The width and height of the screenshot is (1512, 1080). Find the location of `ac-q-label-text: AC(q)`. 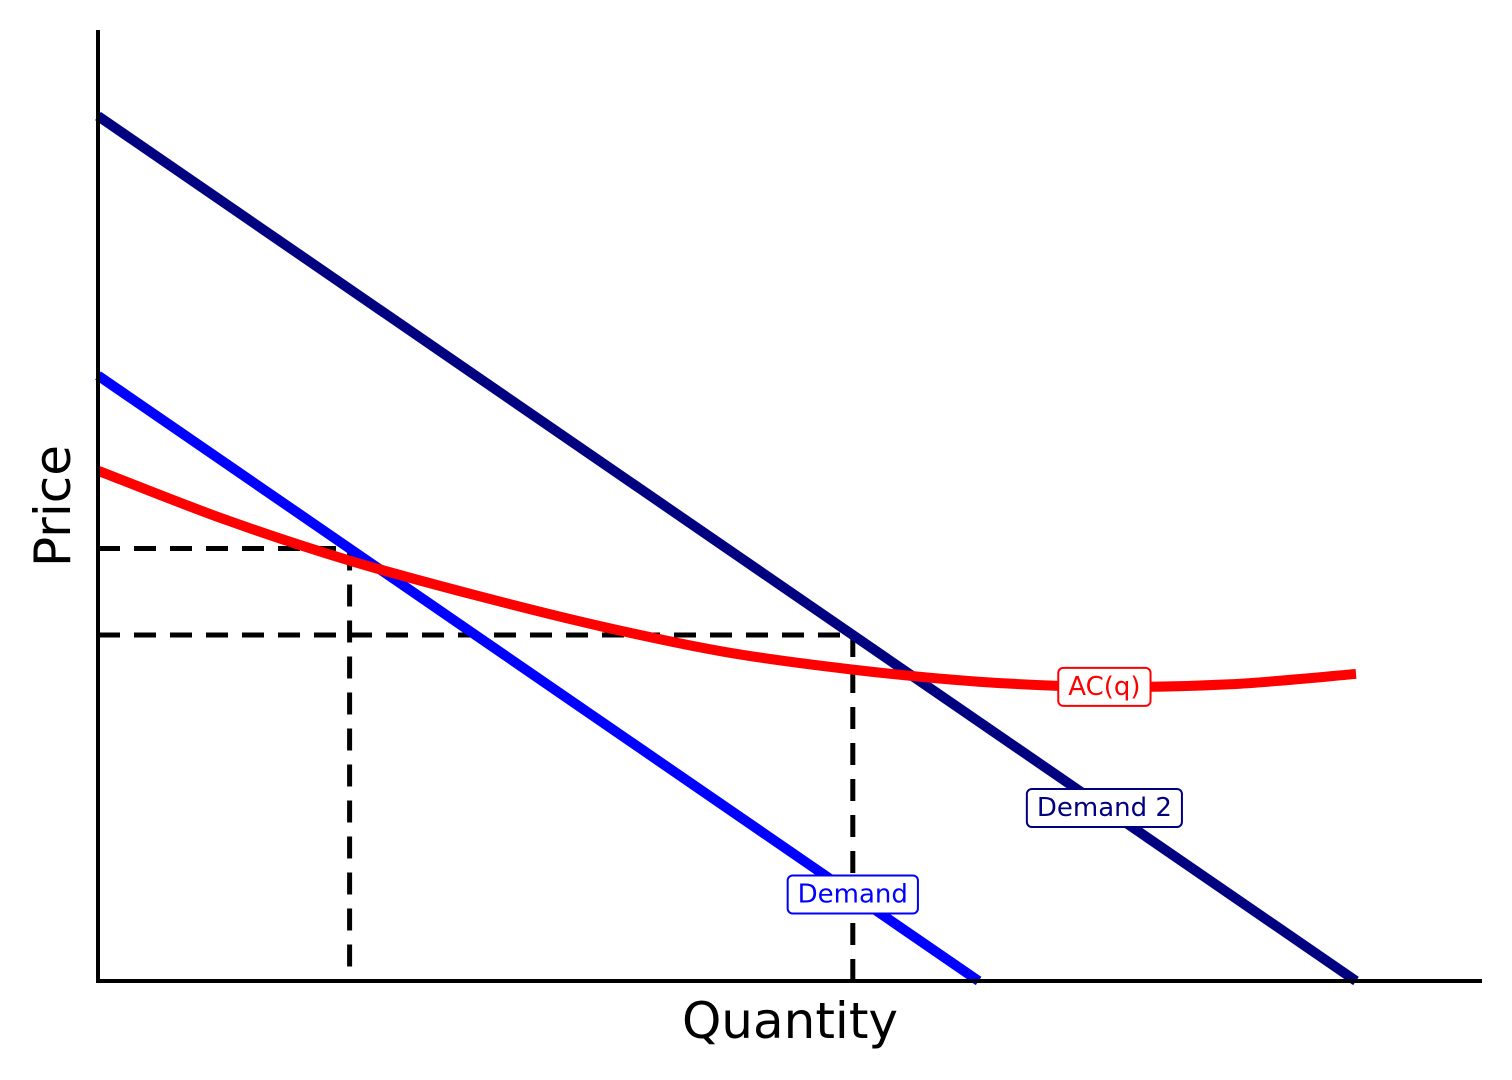

ac-q-label-text: AC(q) is located at coordinates (1104, 687).